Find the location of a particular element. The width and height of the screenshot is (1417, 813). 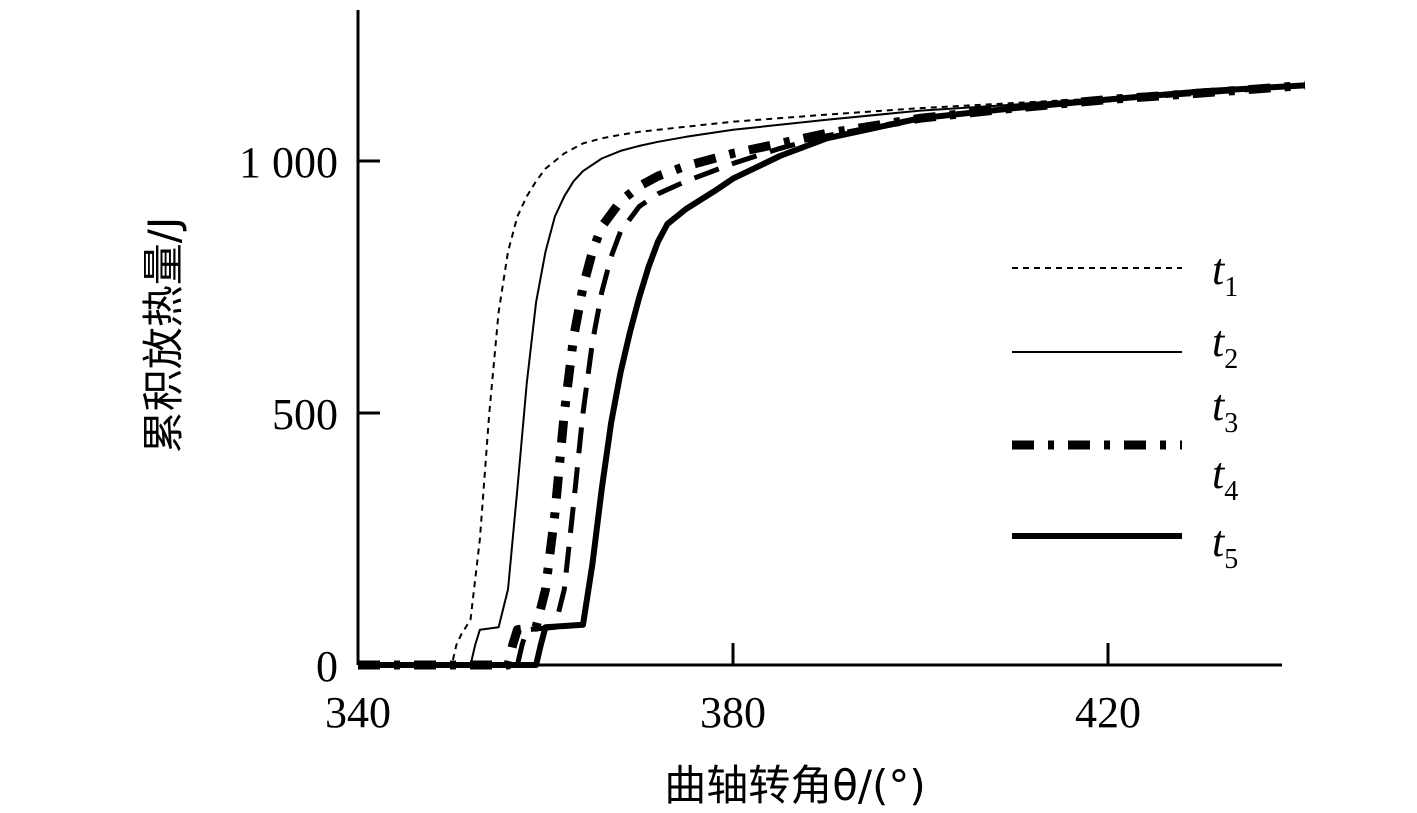

x-tick-label: 380 is located at coordinates (733, 712).